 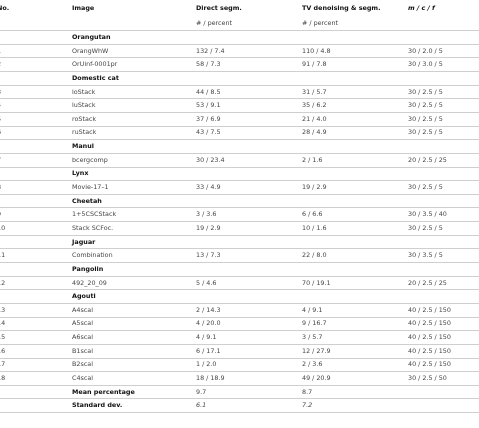 I want to click on cell: loStack, so click(x=84, y=91).